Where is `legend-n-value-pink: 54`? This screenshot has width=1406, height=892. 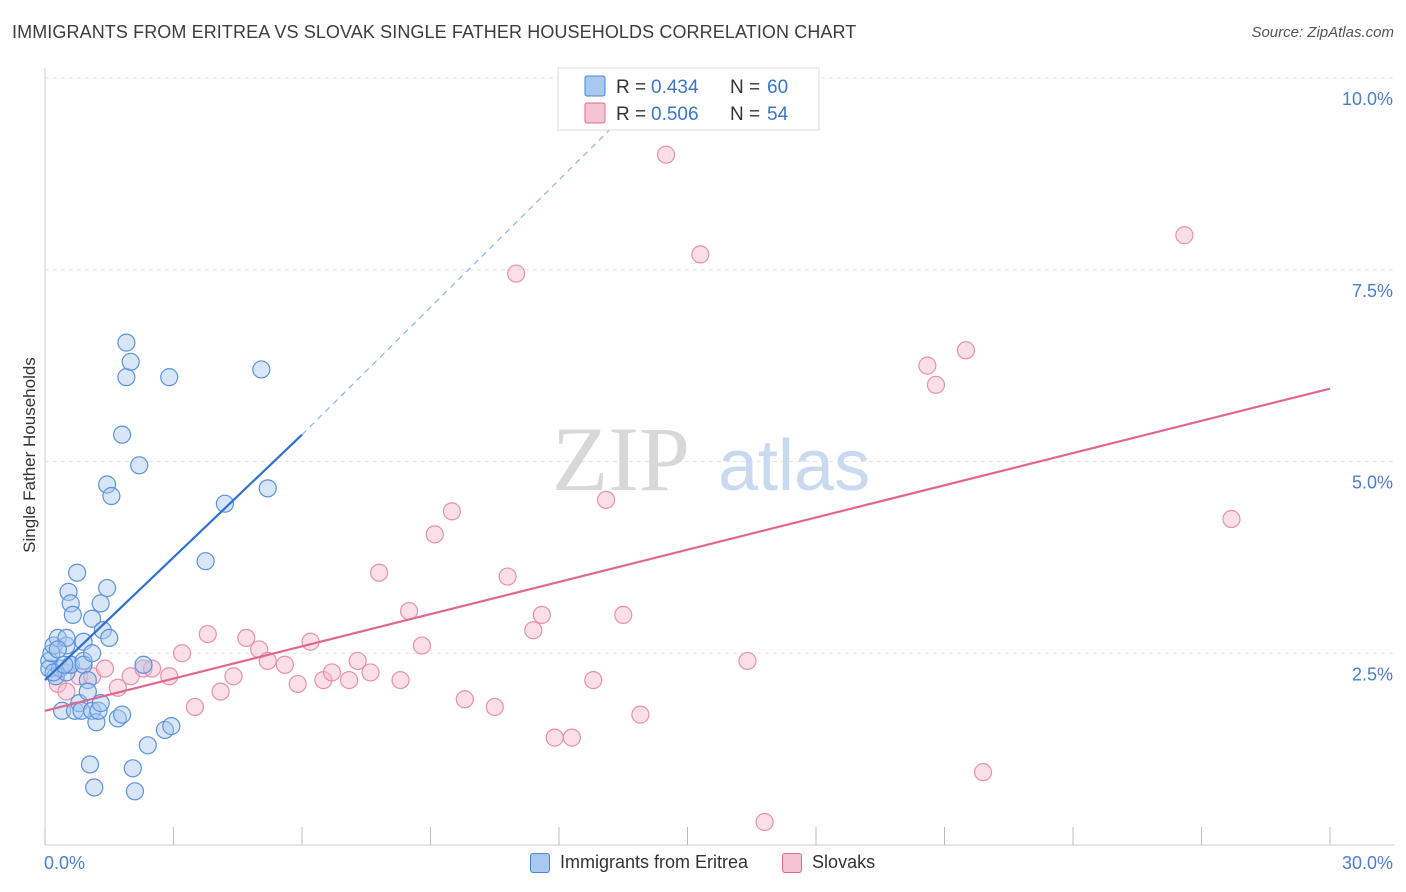
legend-n-value-pink: 54 is located at coordinates (778, 114).